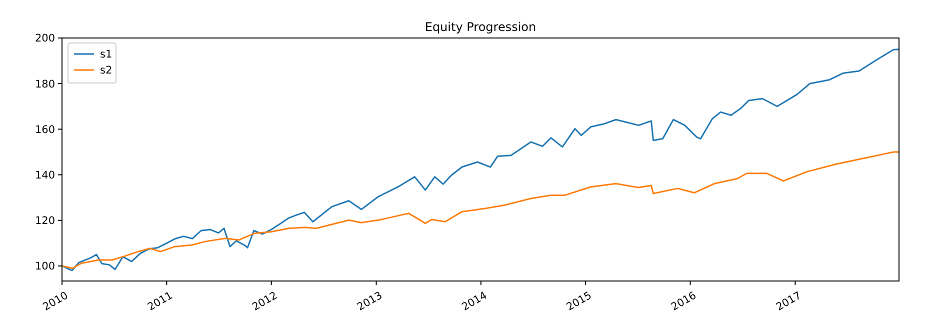 This screenshot has height=331, width=941. What do you see at coordinates (44, 38) in the screenshot?
I see `y-tick-label: 200` at bounding box center [44, 38].